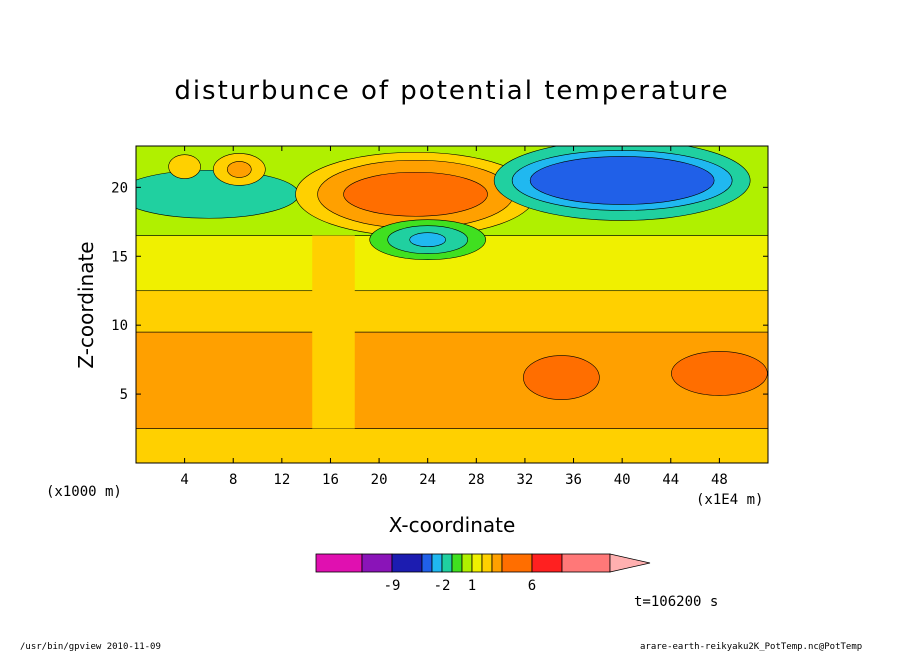 This screenshot has width=904, height=654. I want to click on colorbar-tick-label: -9, so click(392, 586).